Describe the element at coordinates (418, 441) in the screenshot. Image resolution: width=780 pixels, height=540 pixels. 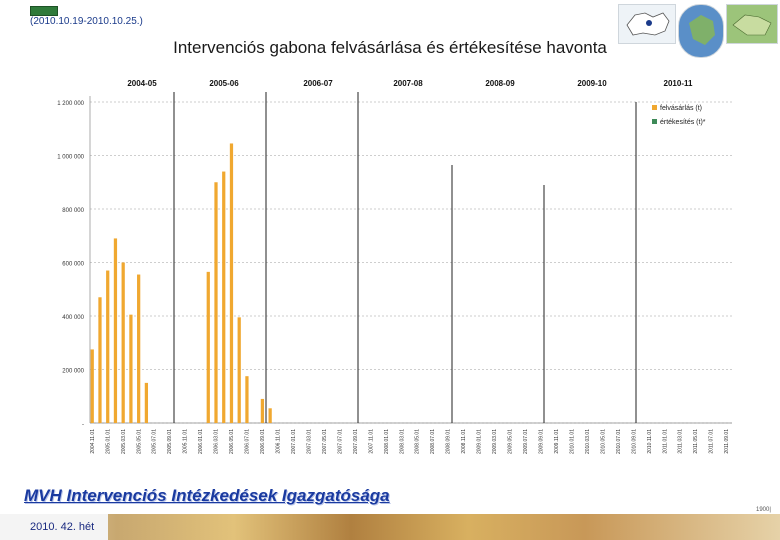
I see `x-tick-label: 2008.05.01` at that location.